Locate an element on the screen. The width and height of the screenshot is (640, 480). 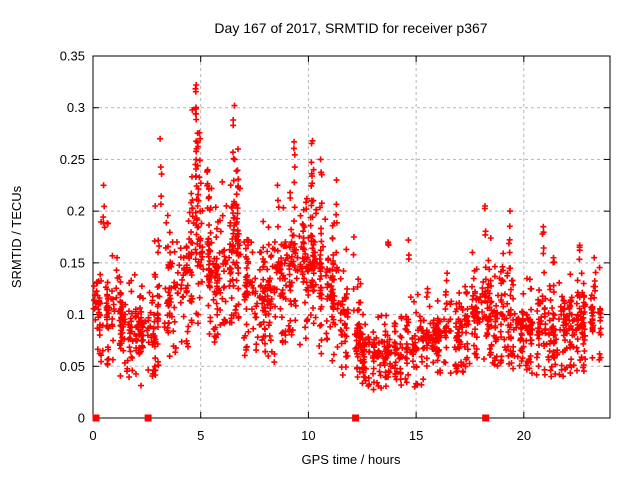
x-tick-label: 15 is located at coordinates (416, 435).